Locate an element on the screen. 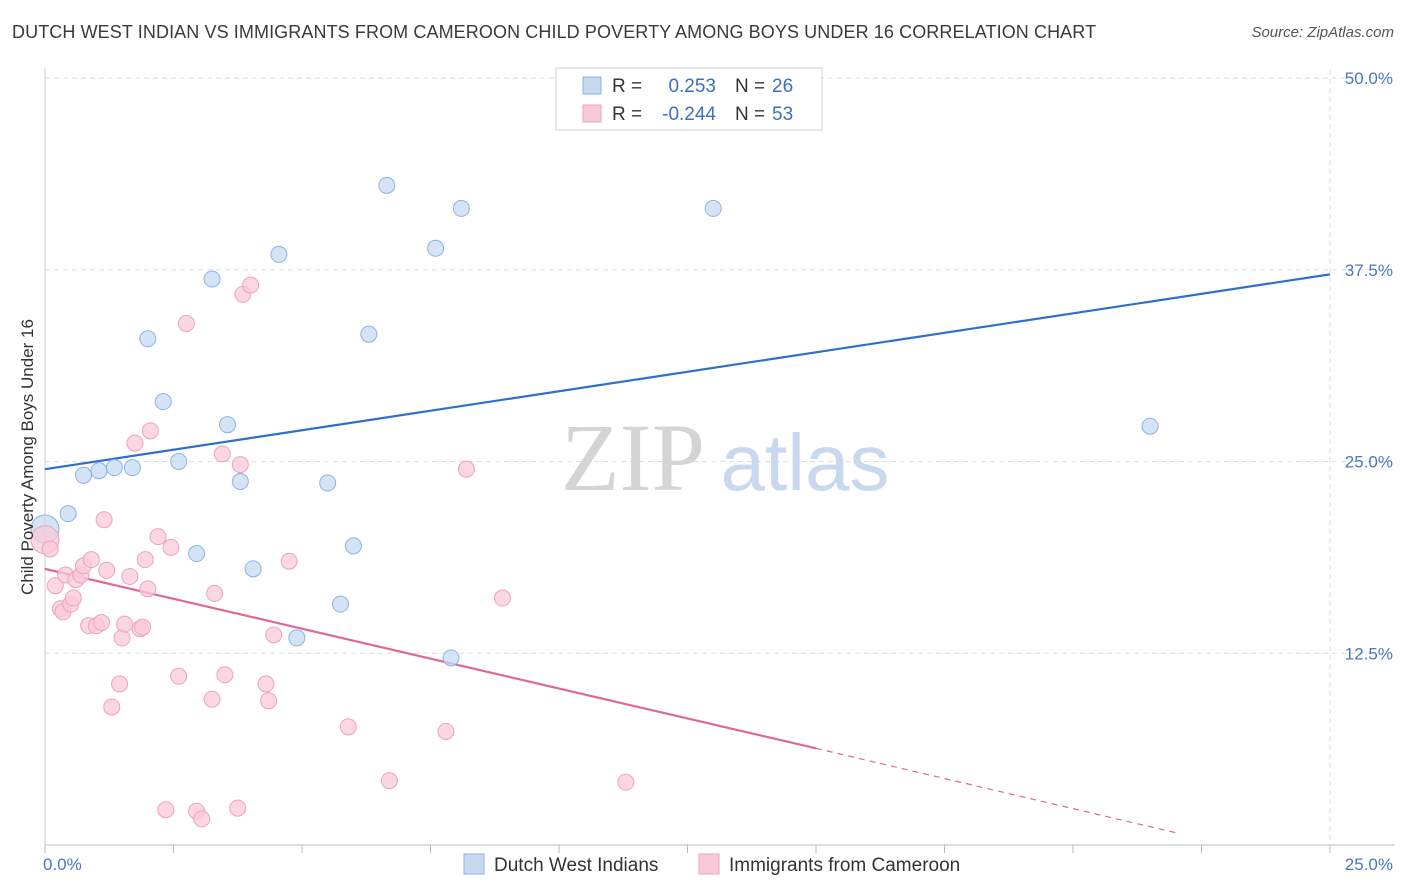  legend-swatch-blue is located at coordinates (592, 85).